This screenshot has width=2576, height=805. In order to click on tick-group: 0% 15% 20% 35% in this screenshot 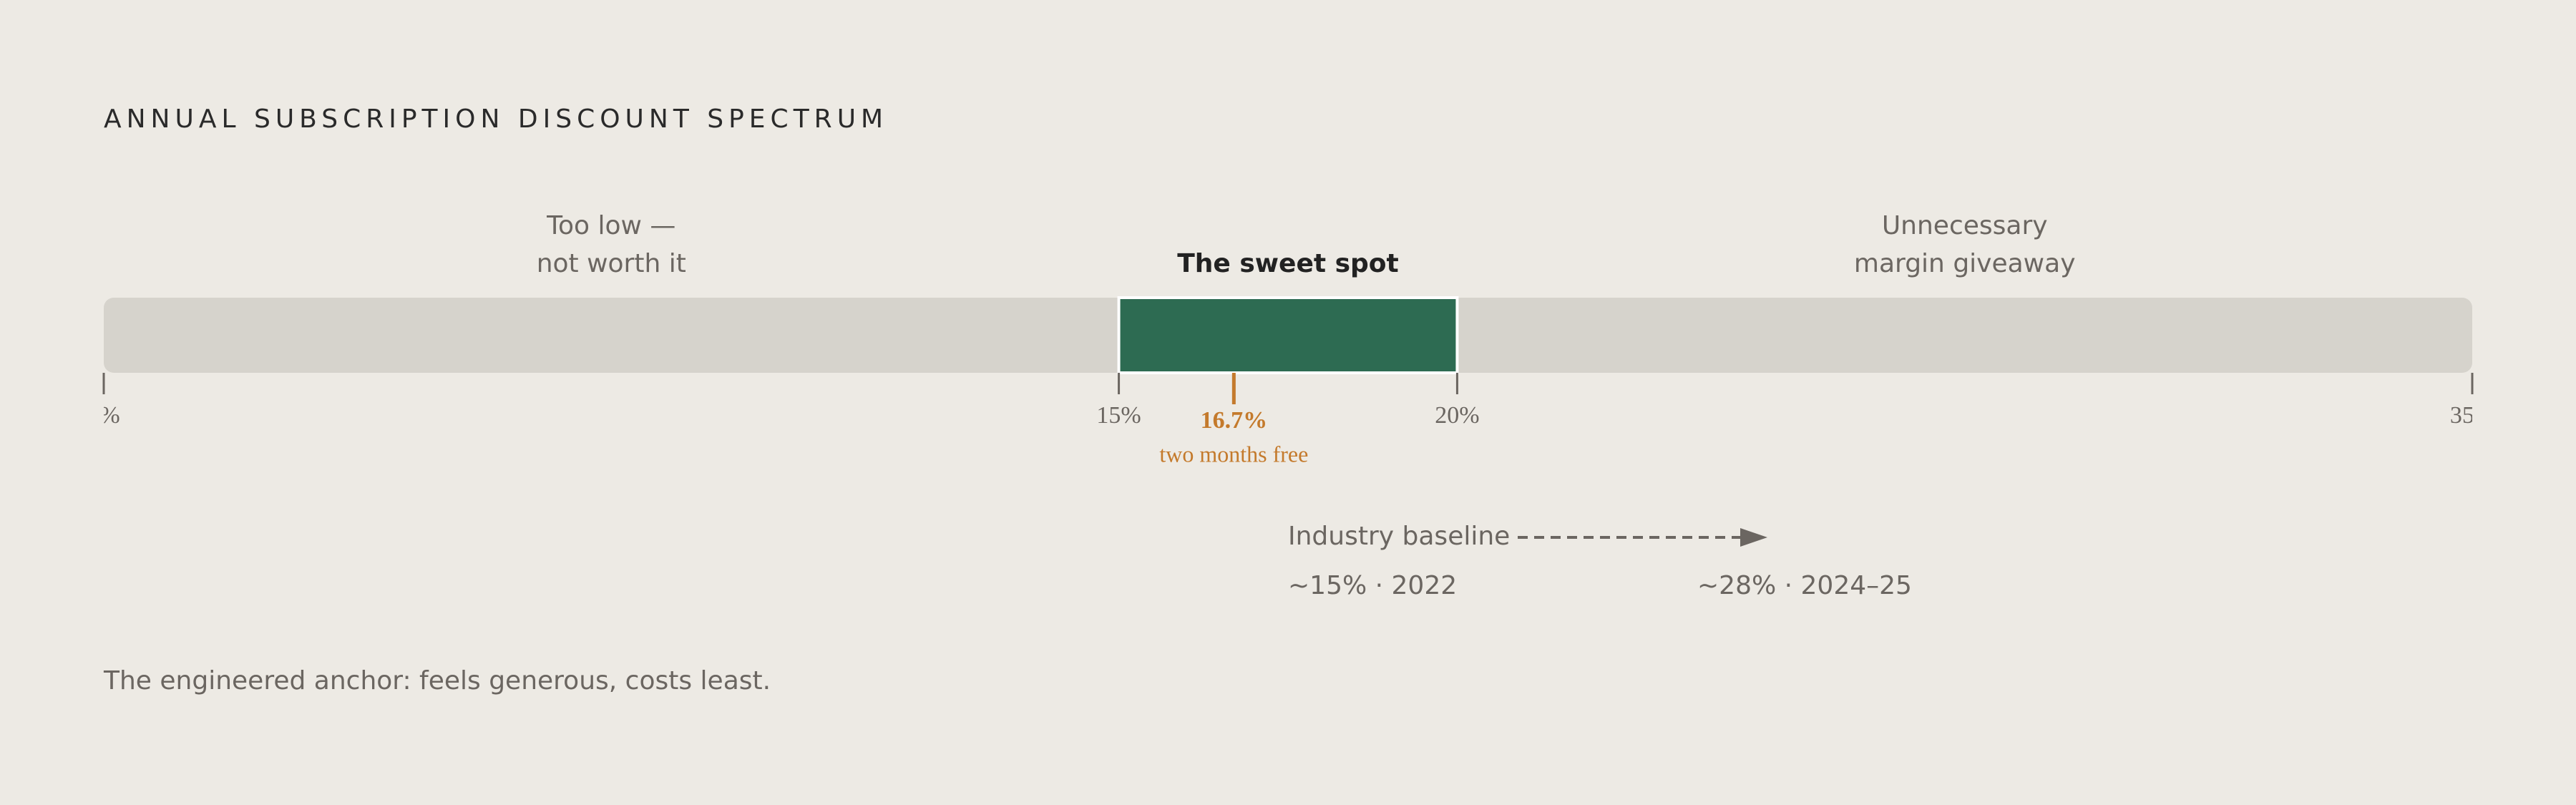, I will do `click(1290, 415)`.